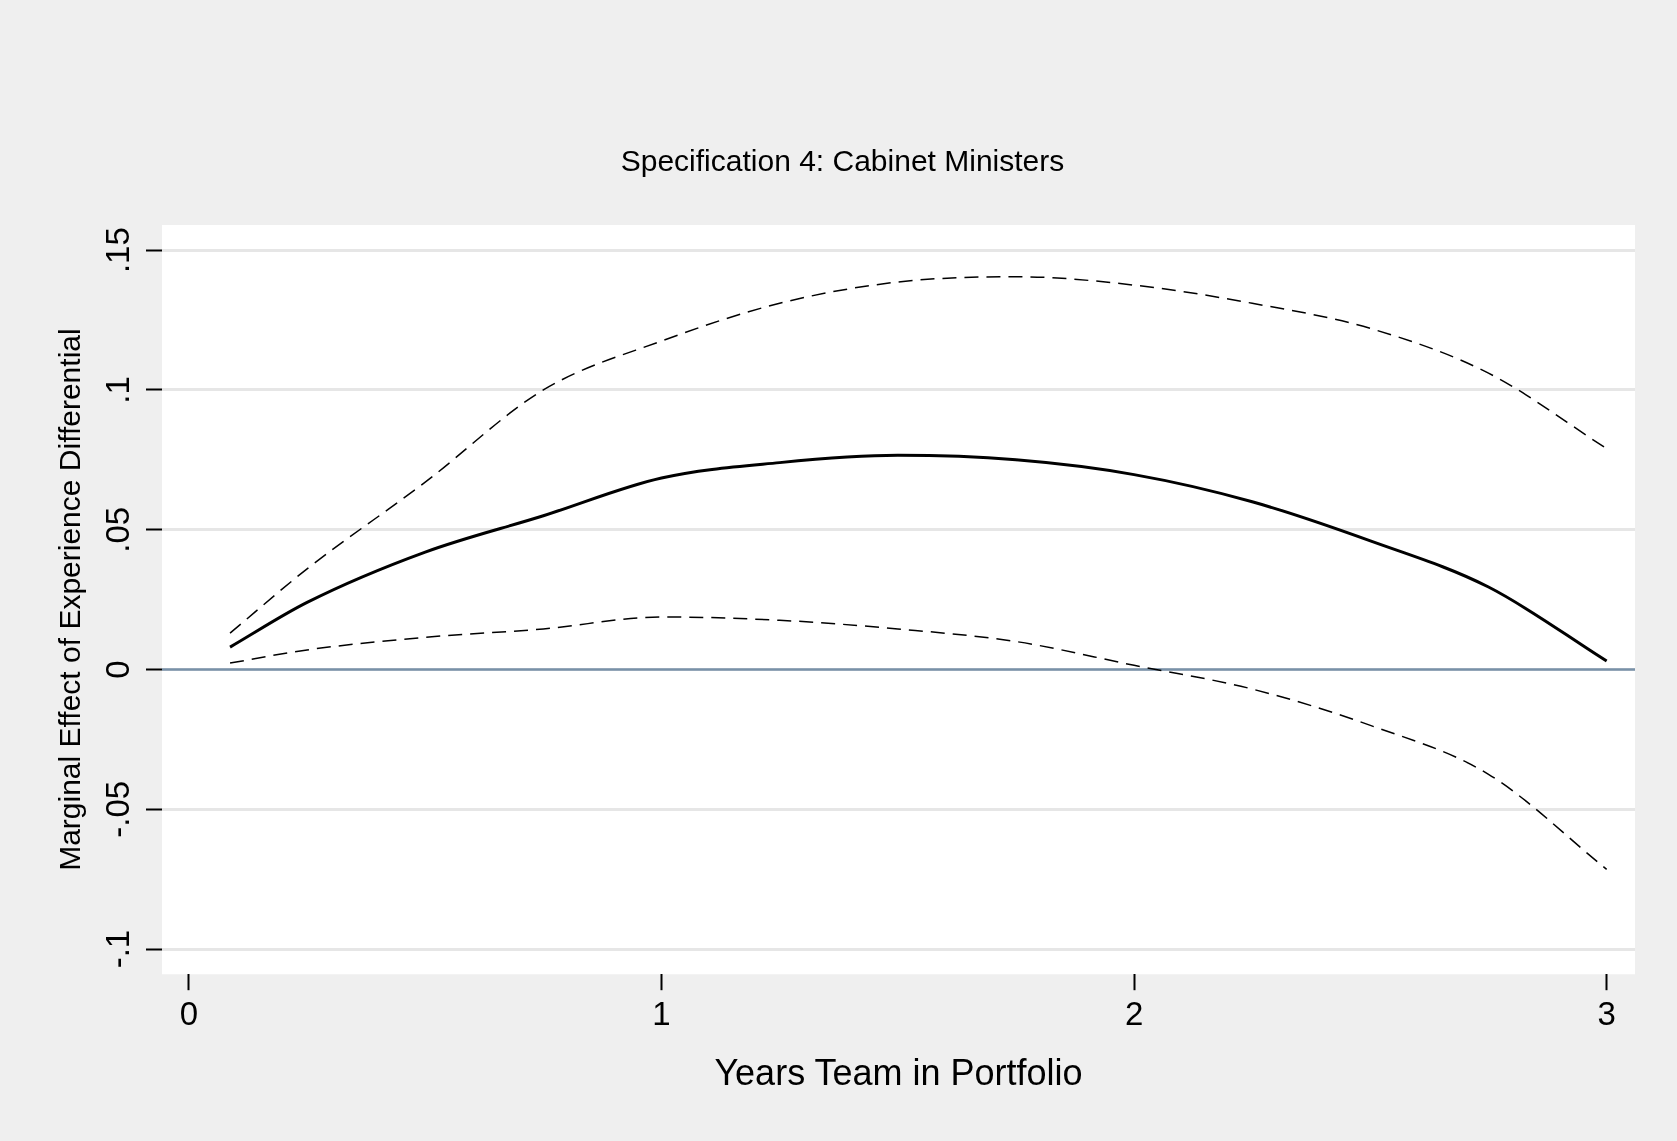 The width and height of the screenshot is (1677, 1141). I want to click on x-axis-title: Years Team in Portfolio, so click(898, 1073).